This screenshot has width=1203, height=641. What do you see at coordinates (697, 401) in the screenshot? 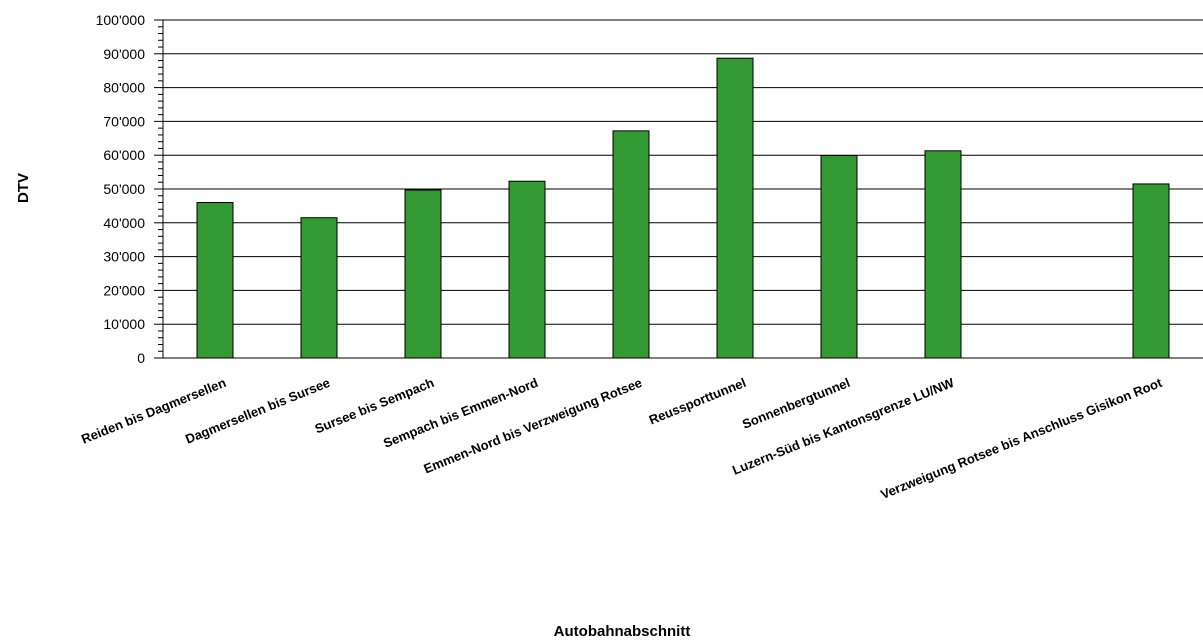
I see `x-tick-label: Reussporttunnel` at bounding box center [697, 401].